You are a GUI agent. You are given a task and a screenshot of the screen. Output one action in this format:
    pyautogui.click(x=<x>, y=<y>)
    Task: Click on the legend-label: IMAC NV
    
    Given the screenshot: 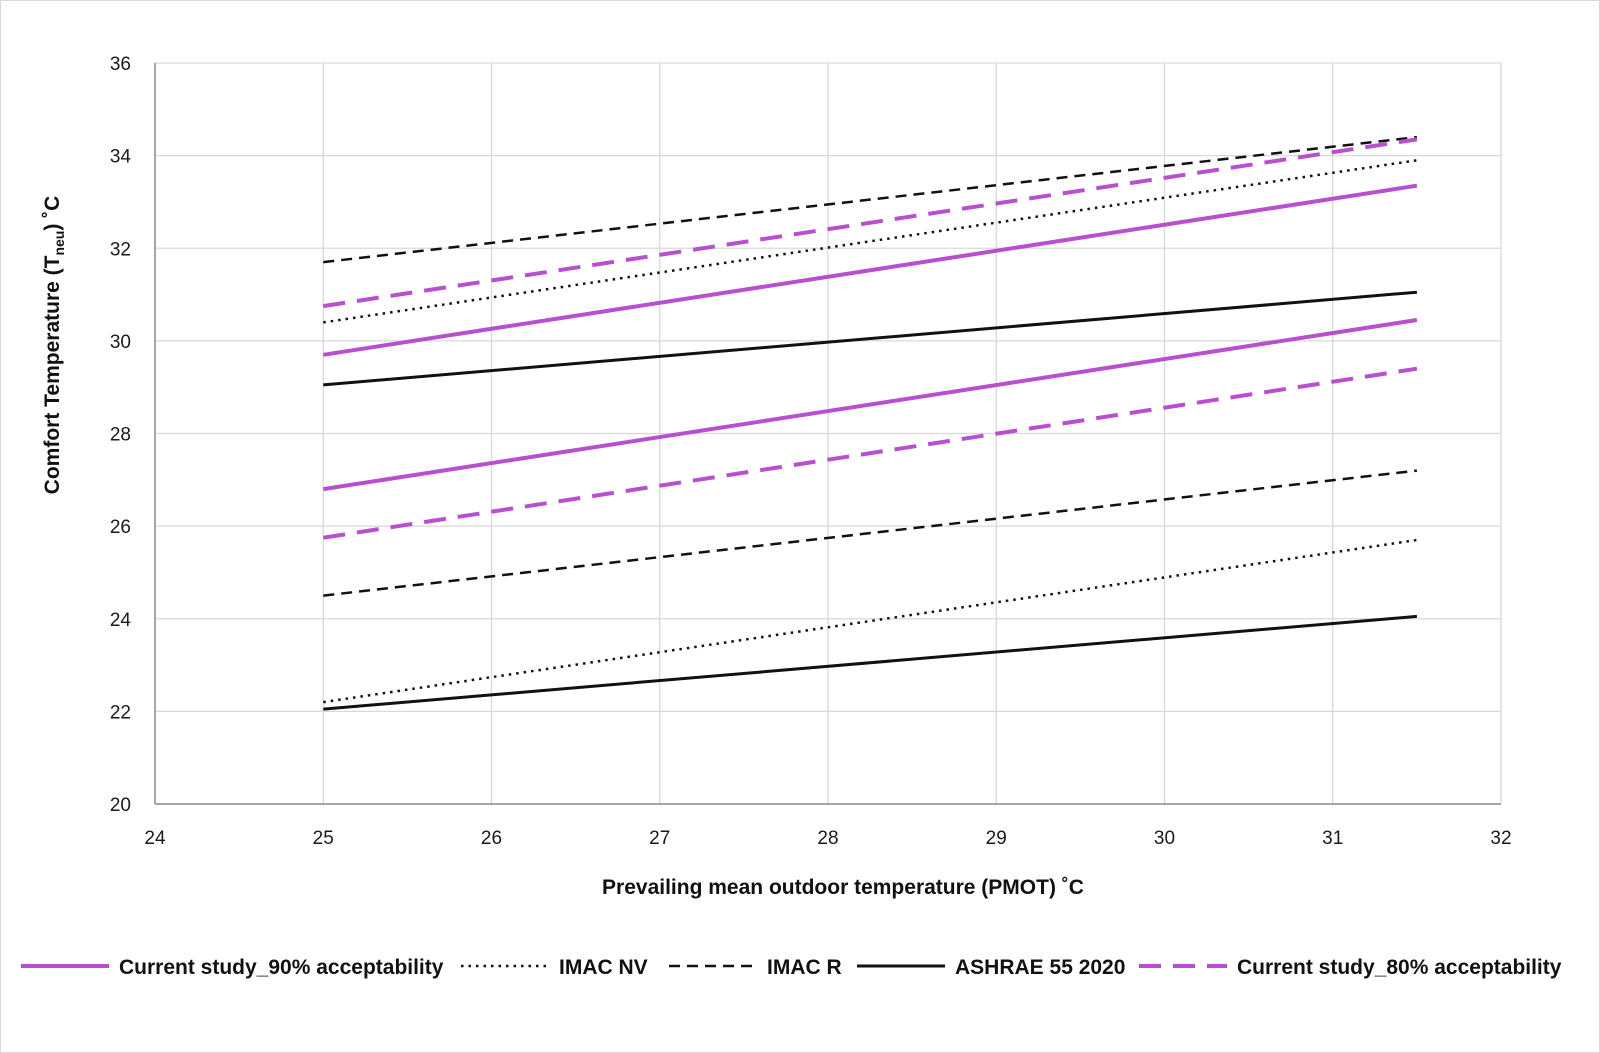 What is the action you would take?
    pyautogui.click(x=603, y=967)
    